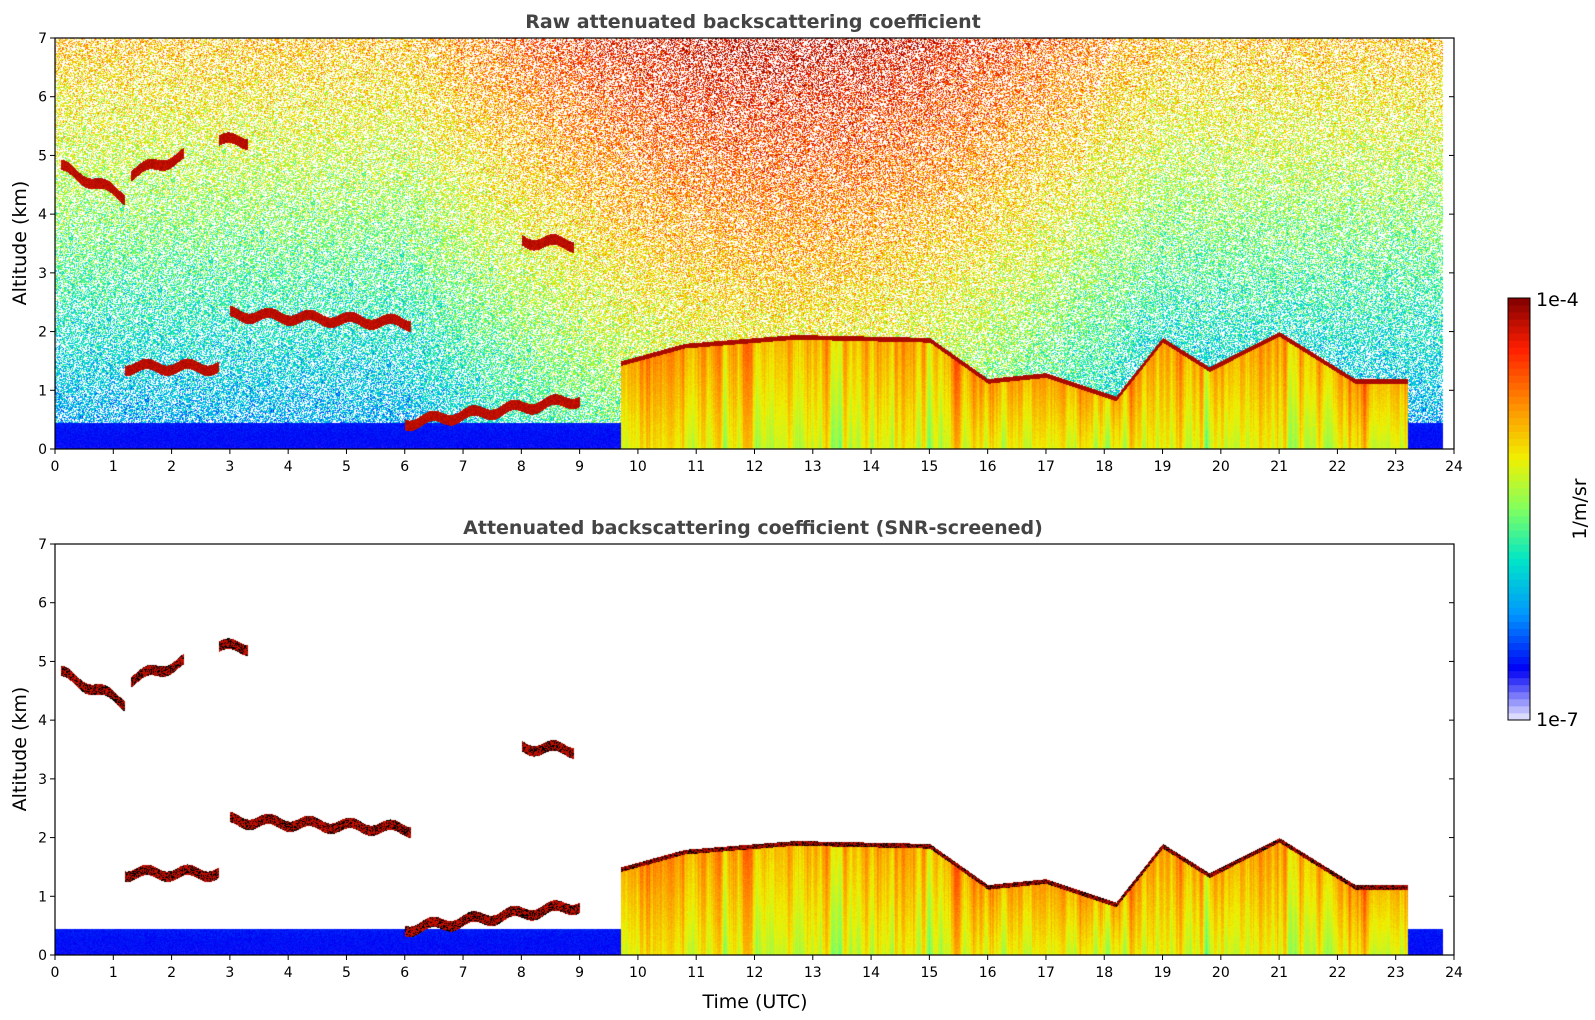  I want to click on colorbar-frame, so click(1519, 509).